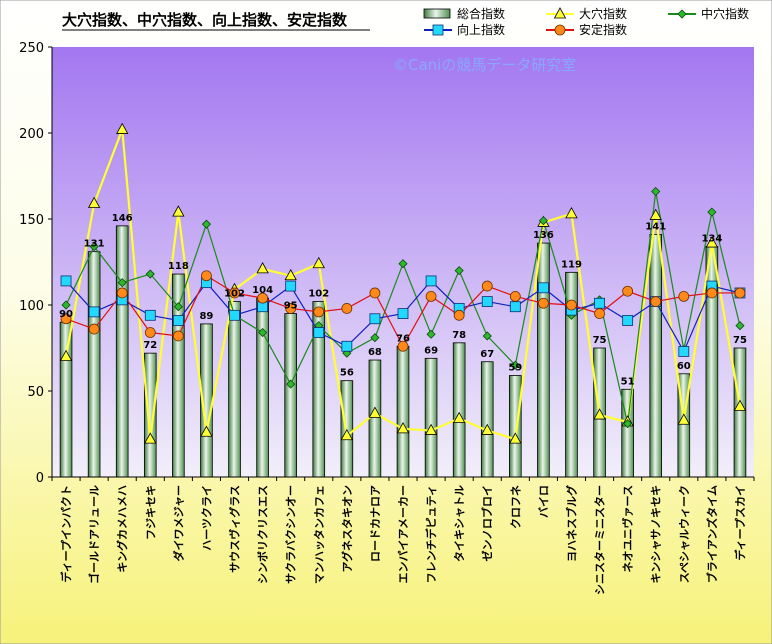  I want to click on y-tick-label: 200, so click(31, 134).